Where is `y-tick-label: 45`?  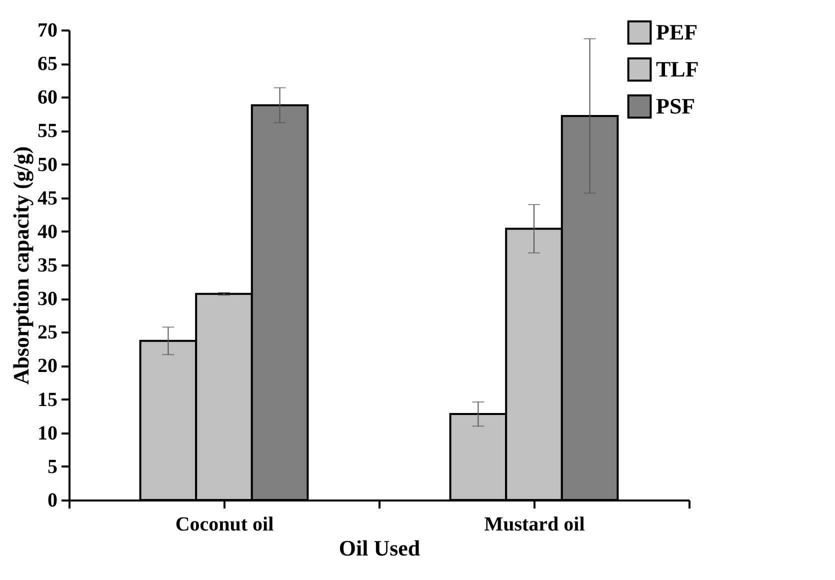 y-tick-label: 45 is located at coordinates (48, 198).